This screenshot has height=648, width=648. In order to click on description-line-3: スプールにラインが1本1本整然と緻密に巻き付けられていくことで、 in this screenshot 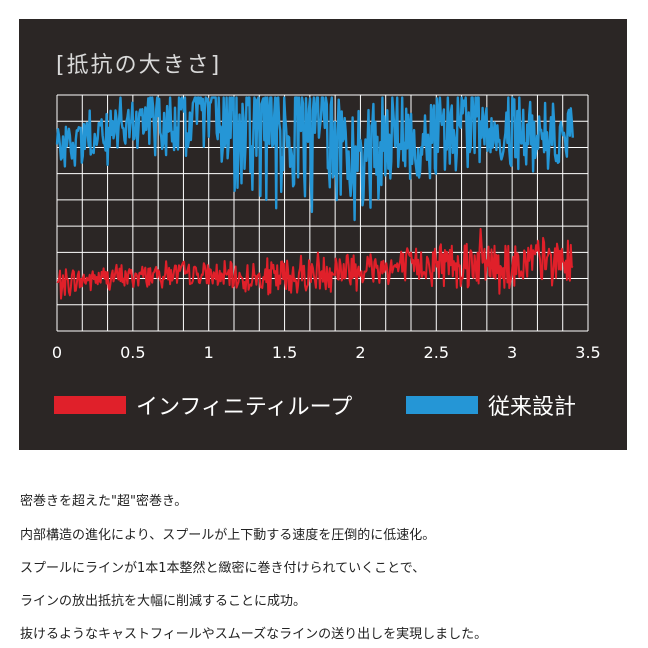, I will do `click(223, 568)`.